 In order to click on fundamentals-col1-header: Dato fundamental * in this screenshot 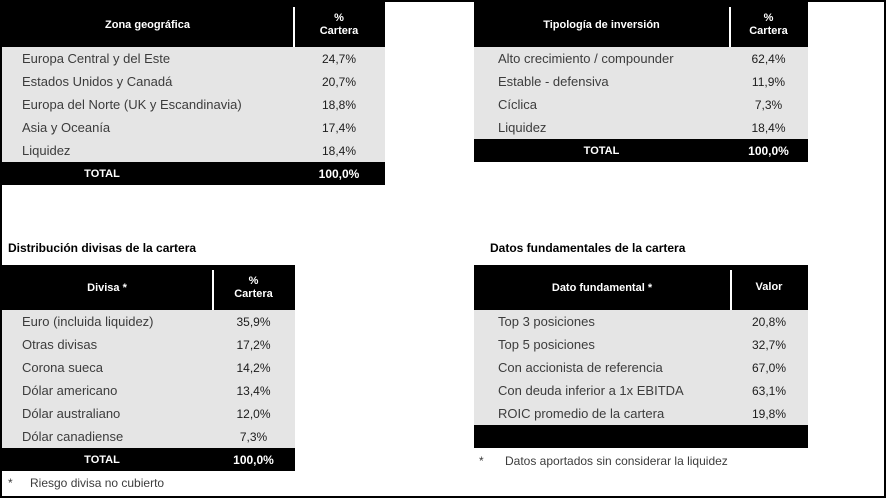, I will do `click(602, 287)`.